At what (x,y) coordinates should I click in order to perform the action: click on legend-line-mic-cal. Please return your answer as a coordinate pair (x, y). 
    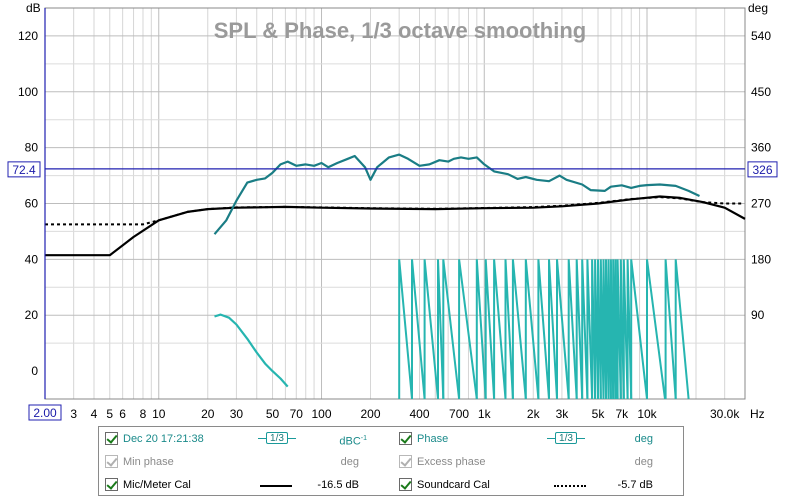
    Looking at the image, I should click on (276, 486).